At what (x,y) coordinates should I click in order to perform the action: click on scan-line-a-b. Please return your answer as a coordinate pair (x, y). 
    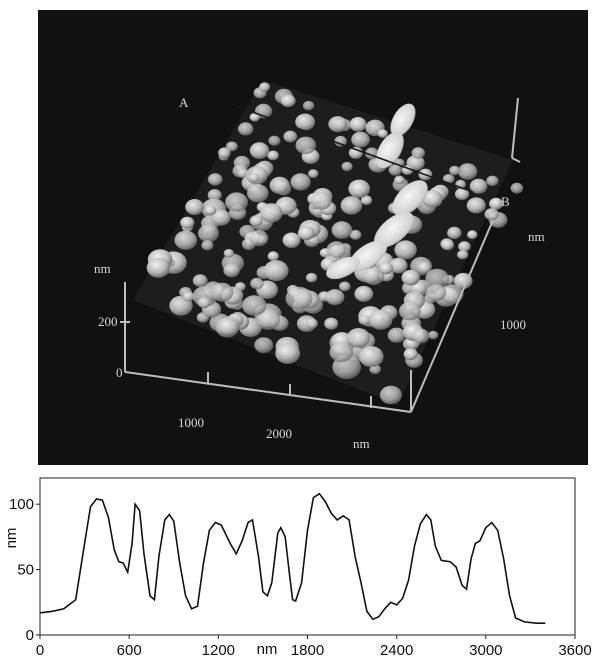
    Looking at the image, I should click on (353, 148).